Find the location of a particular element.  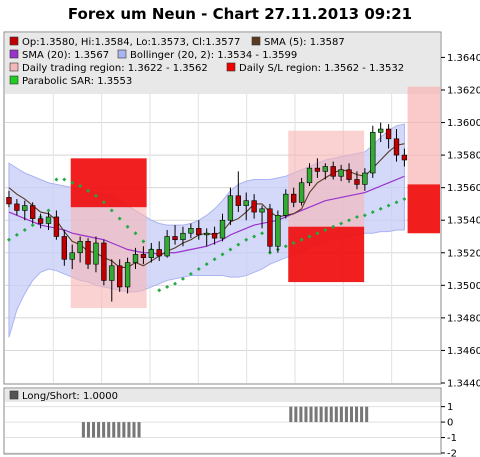

legend-entry: Daily trading region: 1.3622 - 1.3562 is located at coordinates (108, 68).